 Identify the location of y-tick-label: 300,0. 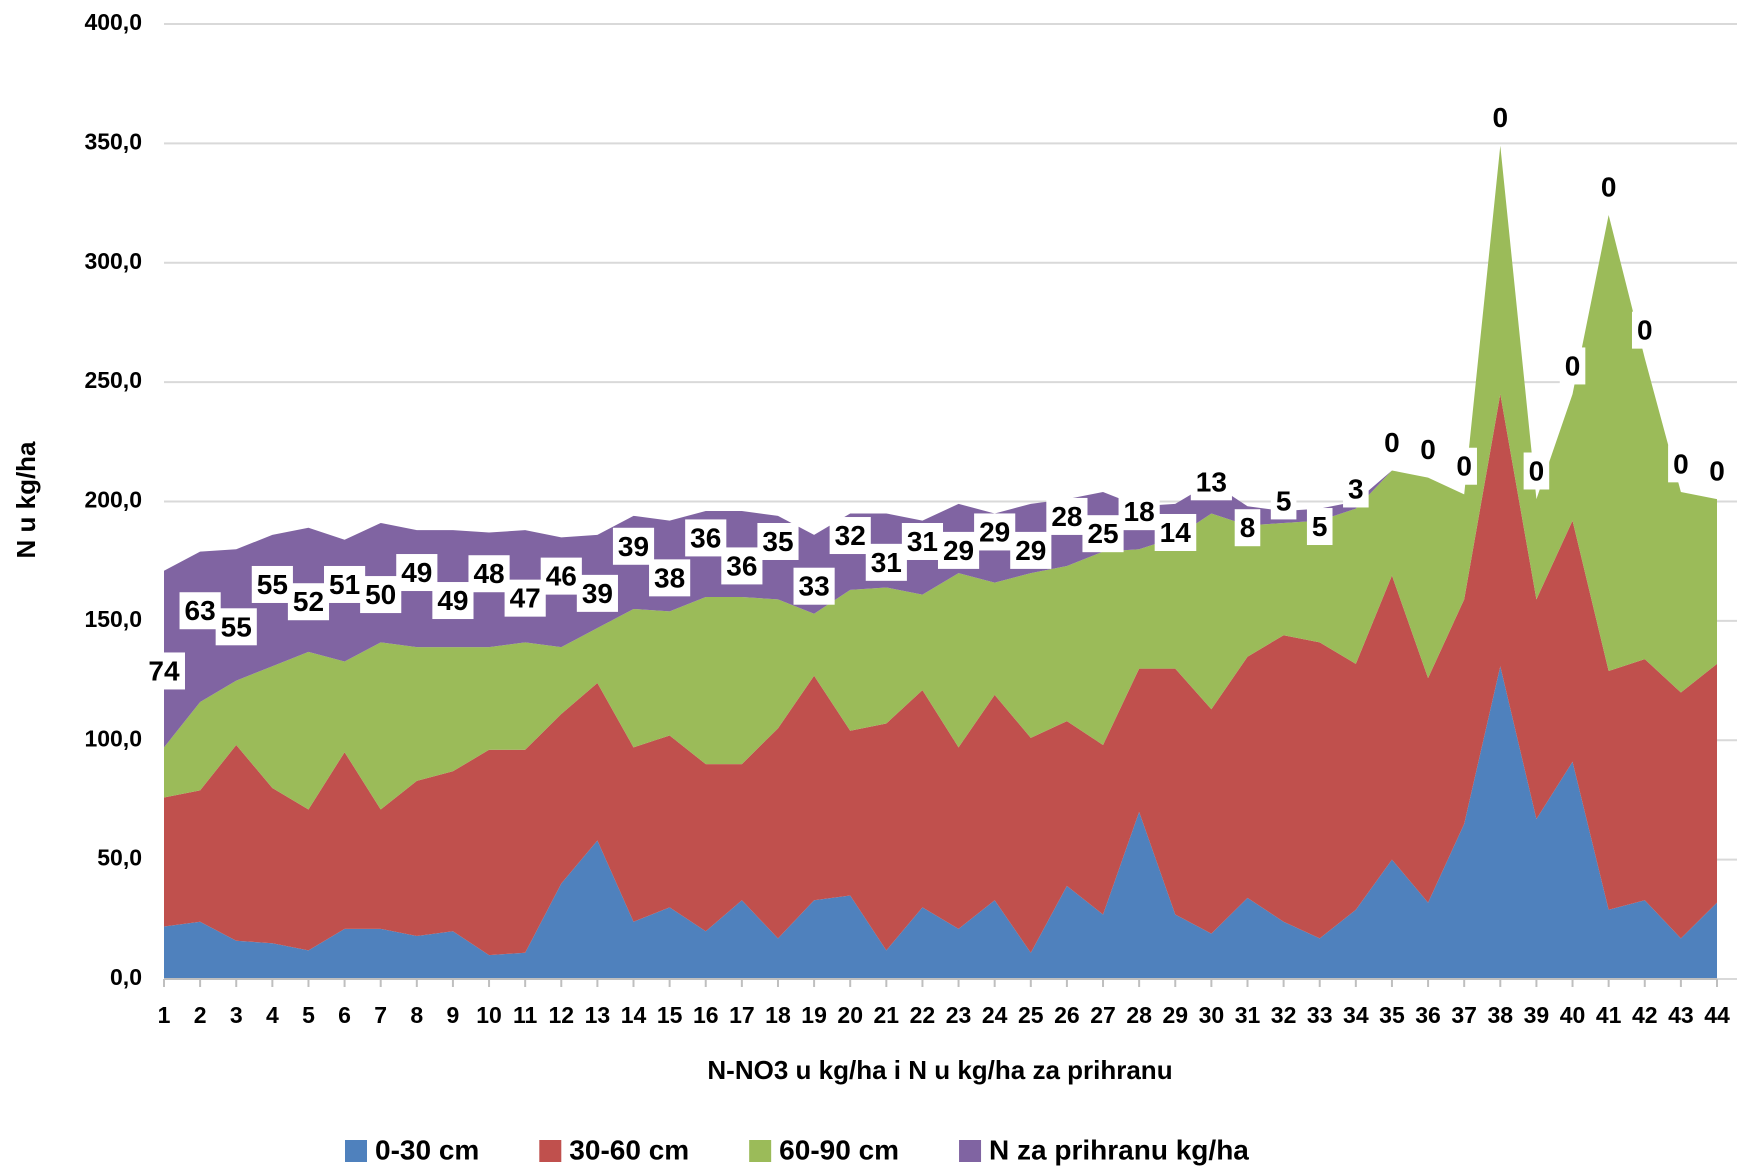
(113, 261).